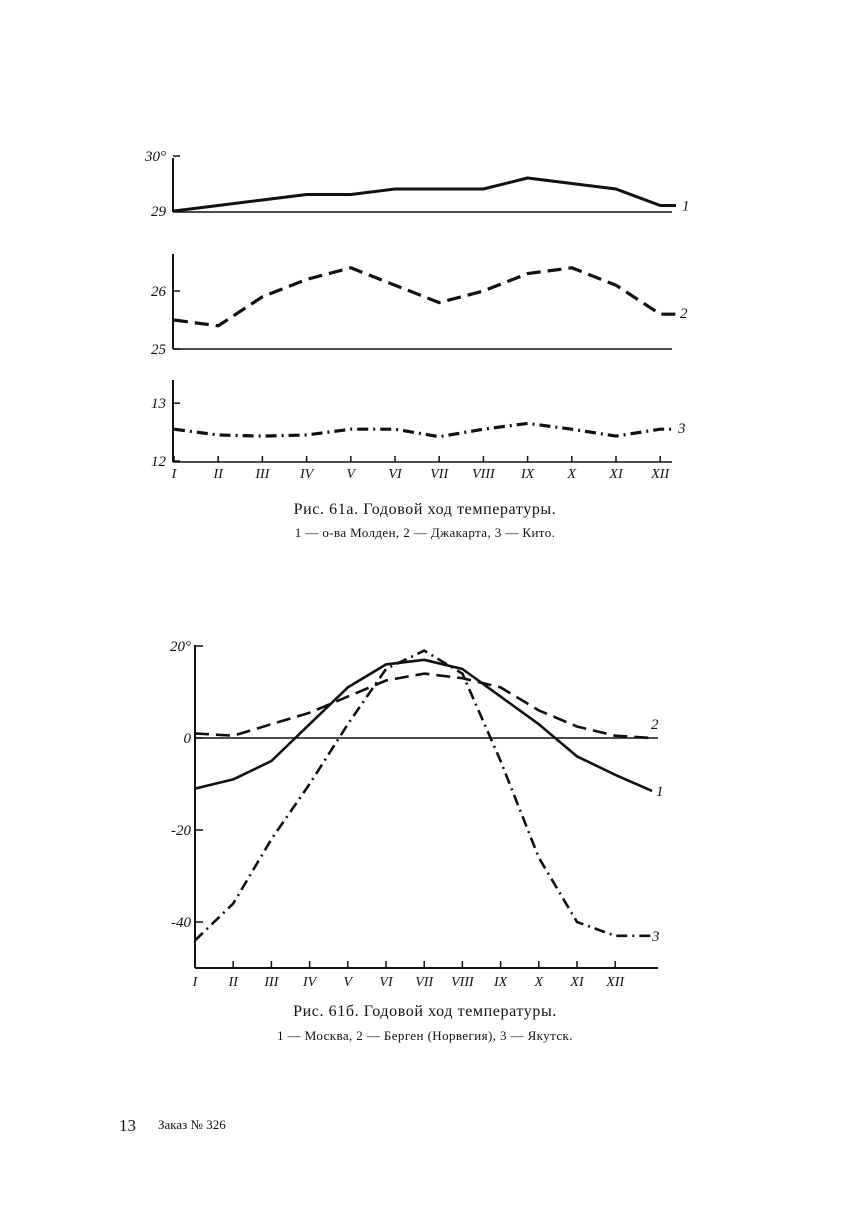  Describe the element at coordinates (615, 982) in the screenshot. I see `fig61b-xtick-label: XII` at that location.